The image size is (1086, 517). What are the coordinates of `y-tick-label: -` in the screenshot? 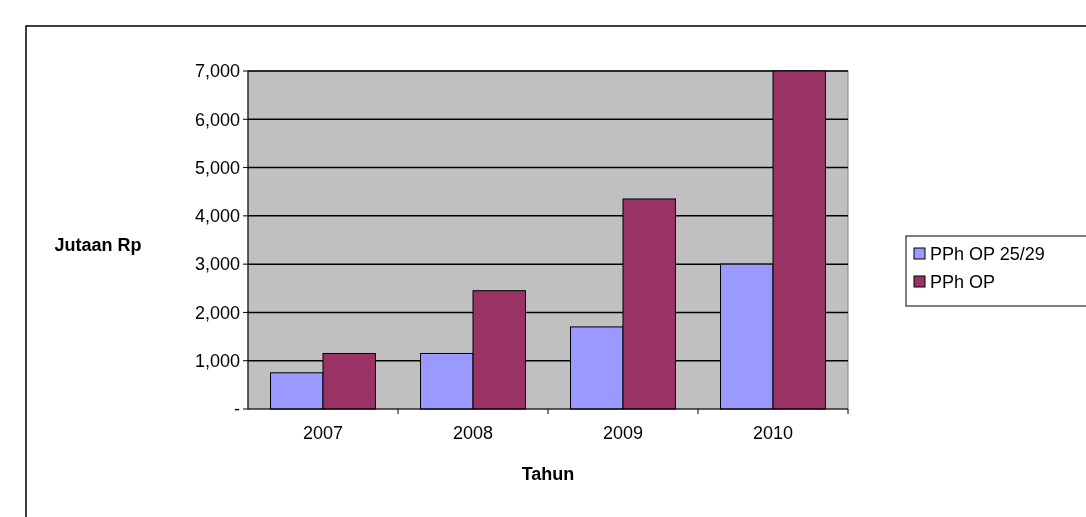 It's located at (237, 409).